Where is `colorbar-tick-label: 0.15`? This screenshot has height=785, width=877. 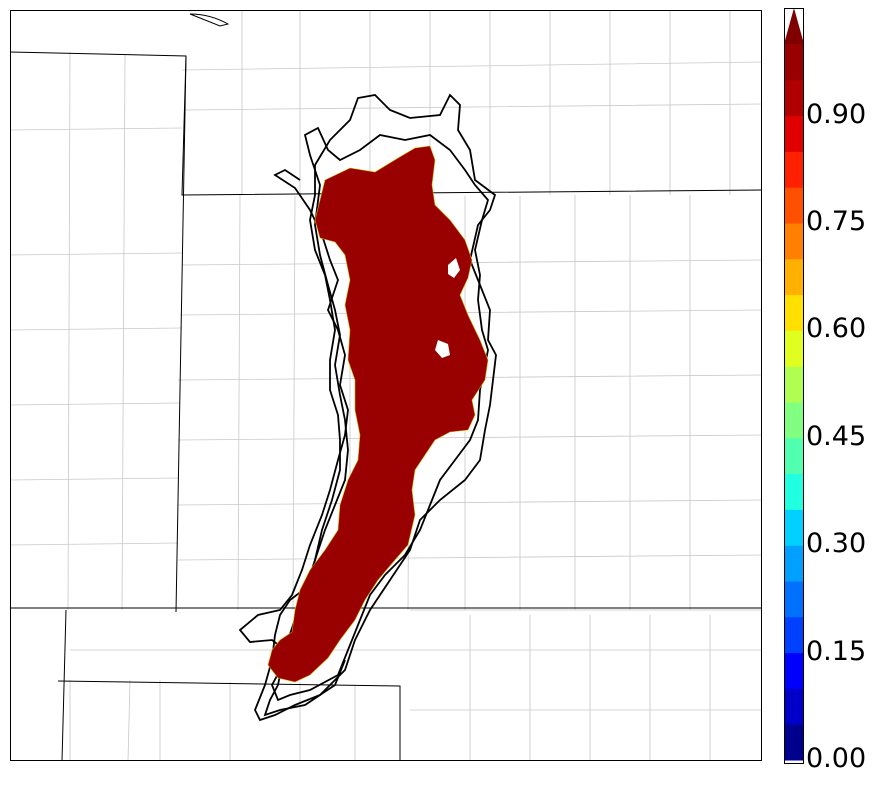 colorbar-tick-label: 0.15 is located at coordinates (836, 651).